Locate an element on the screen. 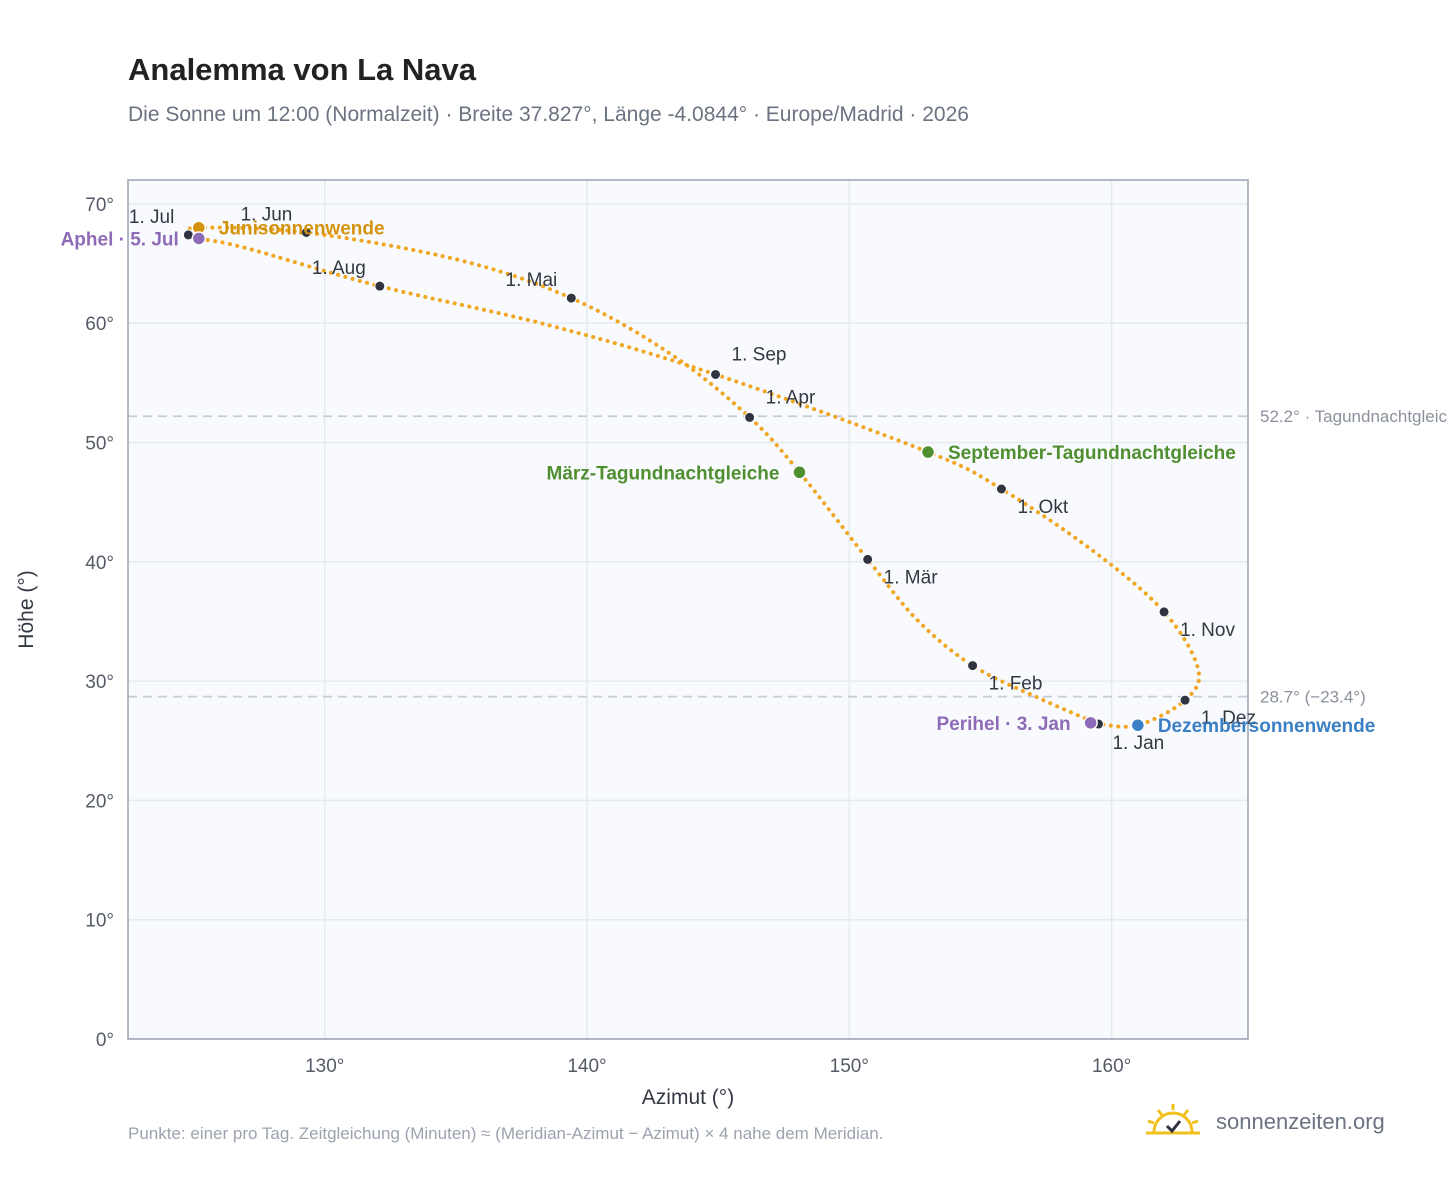 The height and width of the screenshot is (1188, 1448). month-label: 1. Jan is located at coordinates (1138, 743).